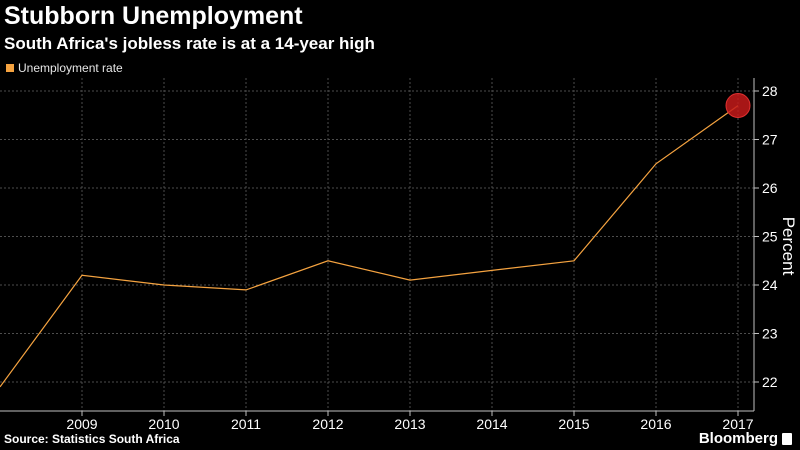 This screenshot has height=450, width=800. What do you see at coordinates (738, 438) in the screenshot?
I see `brand-name: Bloomberg` at bounding box center [738, 438].